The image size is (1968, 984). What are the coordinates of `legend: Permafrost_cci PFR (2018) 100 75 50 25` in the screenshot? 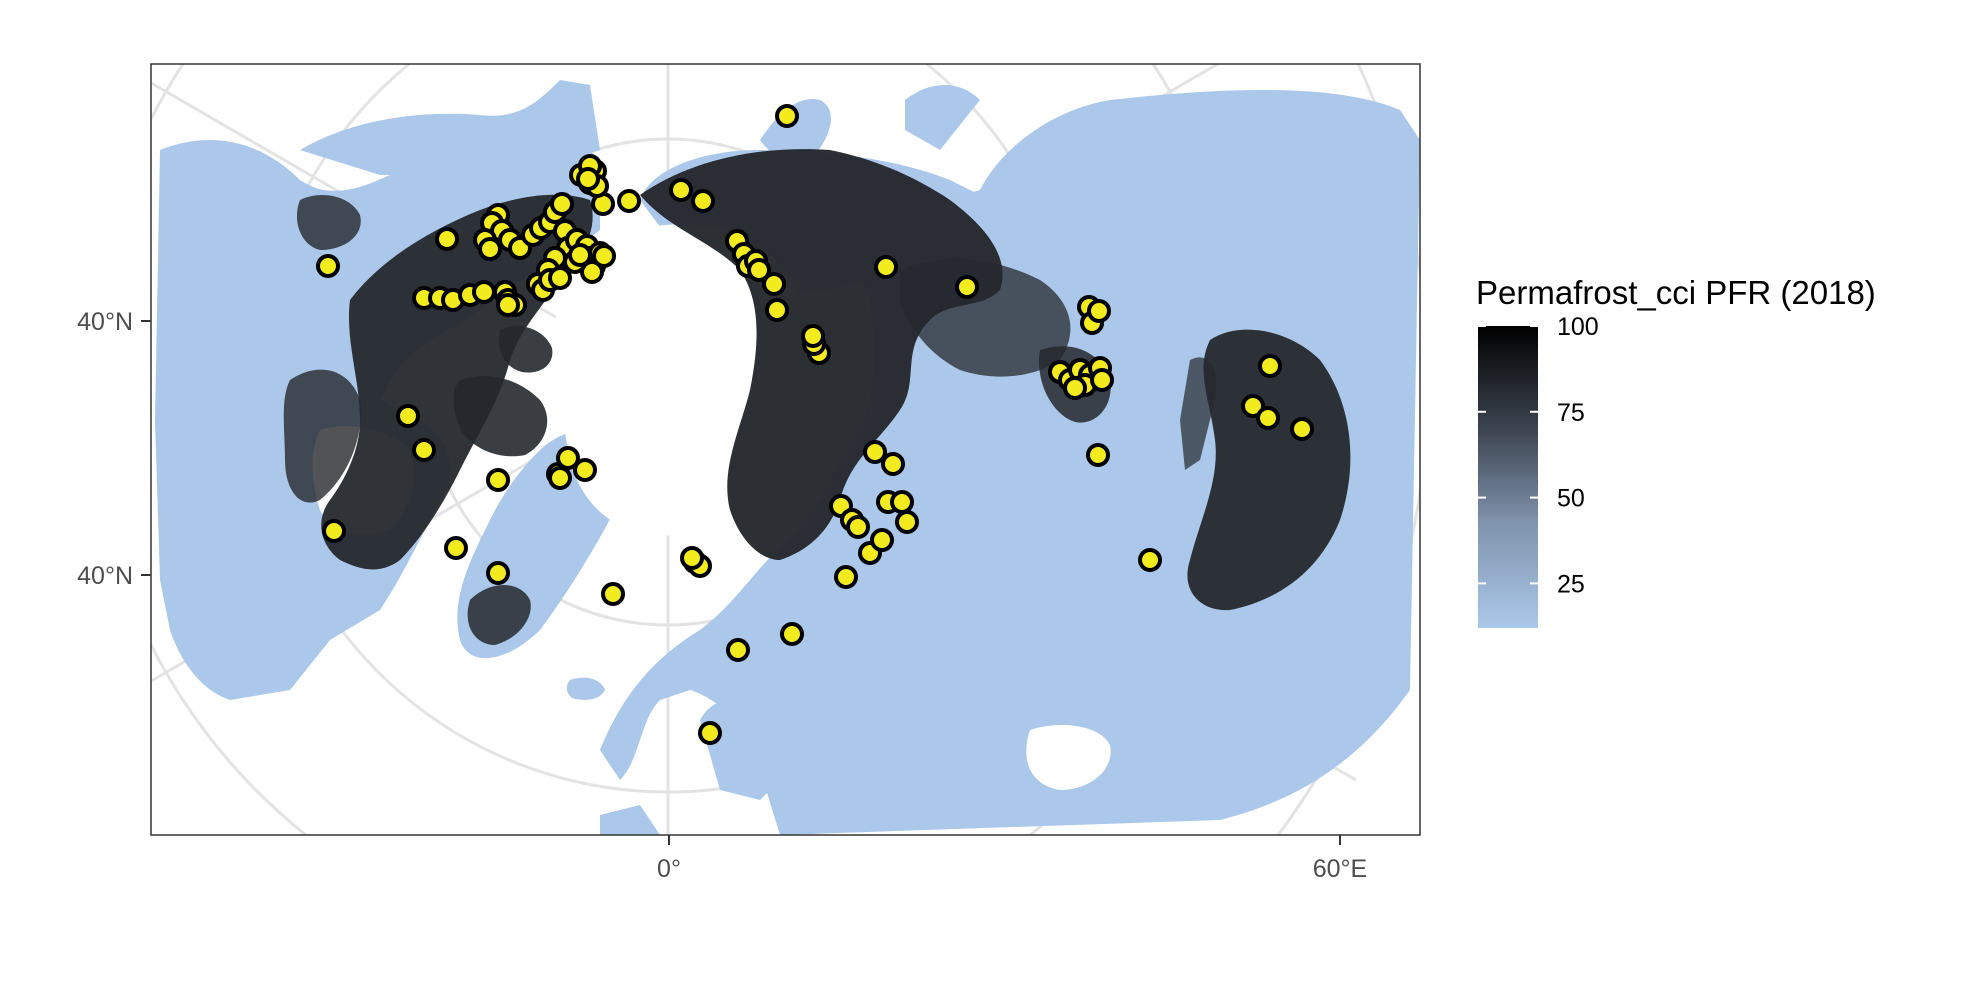 It's located at (1676, 451).